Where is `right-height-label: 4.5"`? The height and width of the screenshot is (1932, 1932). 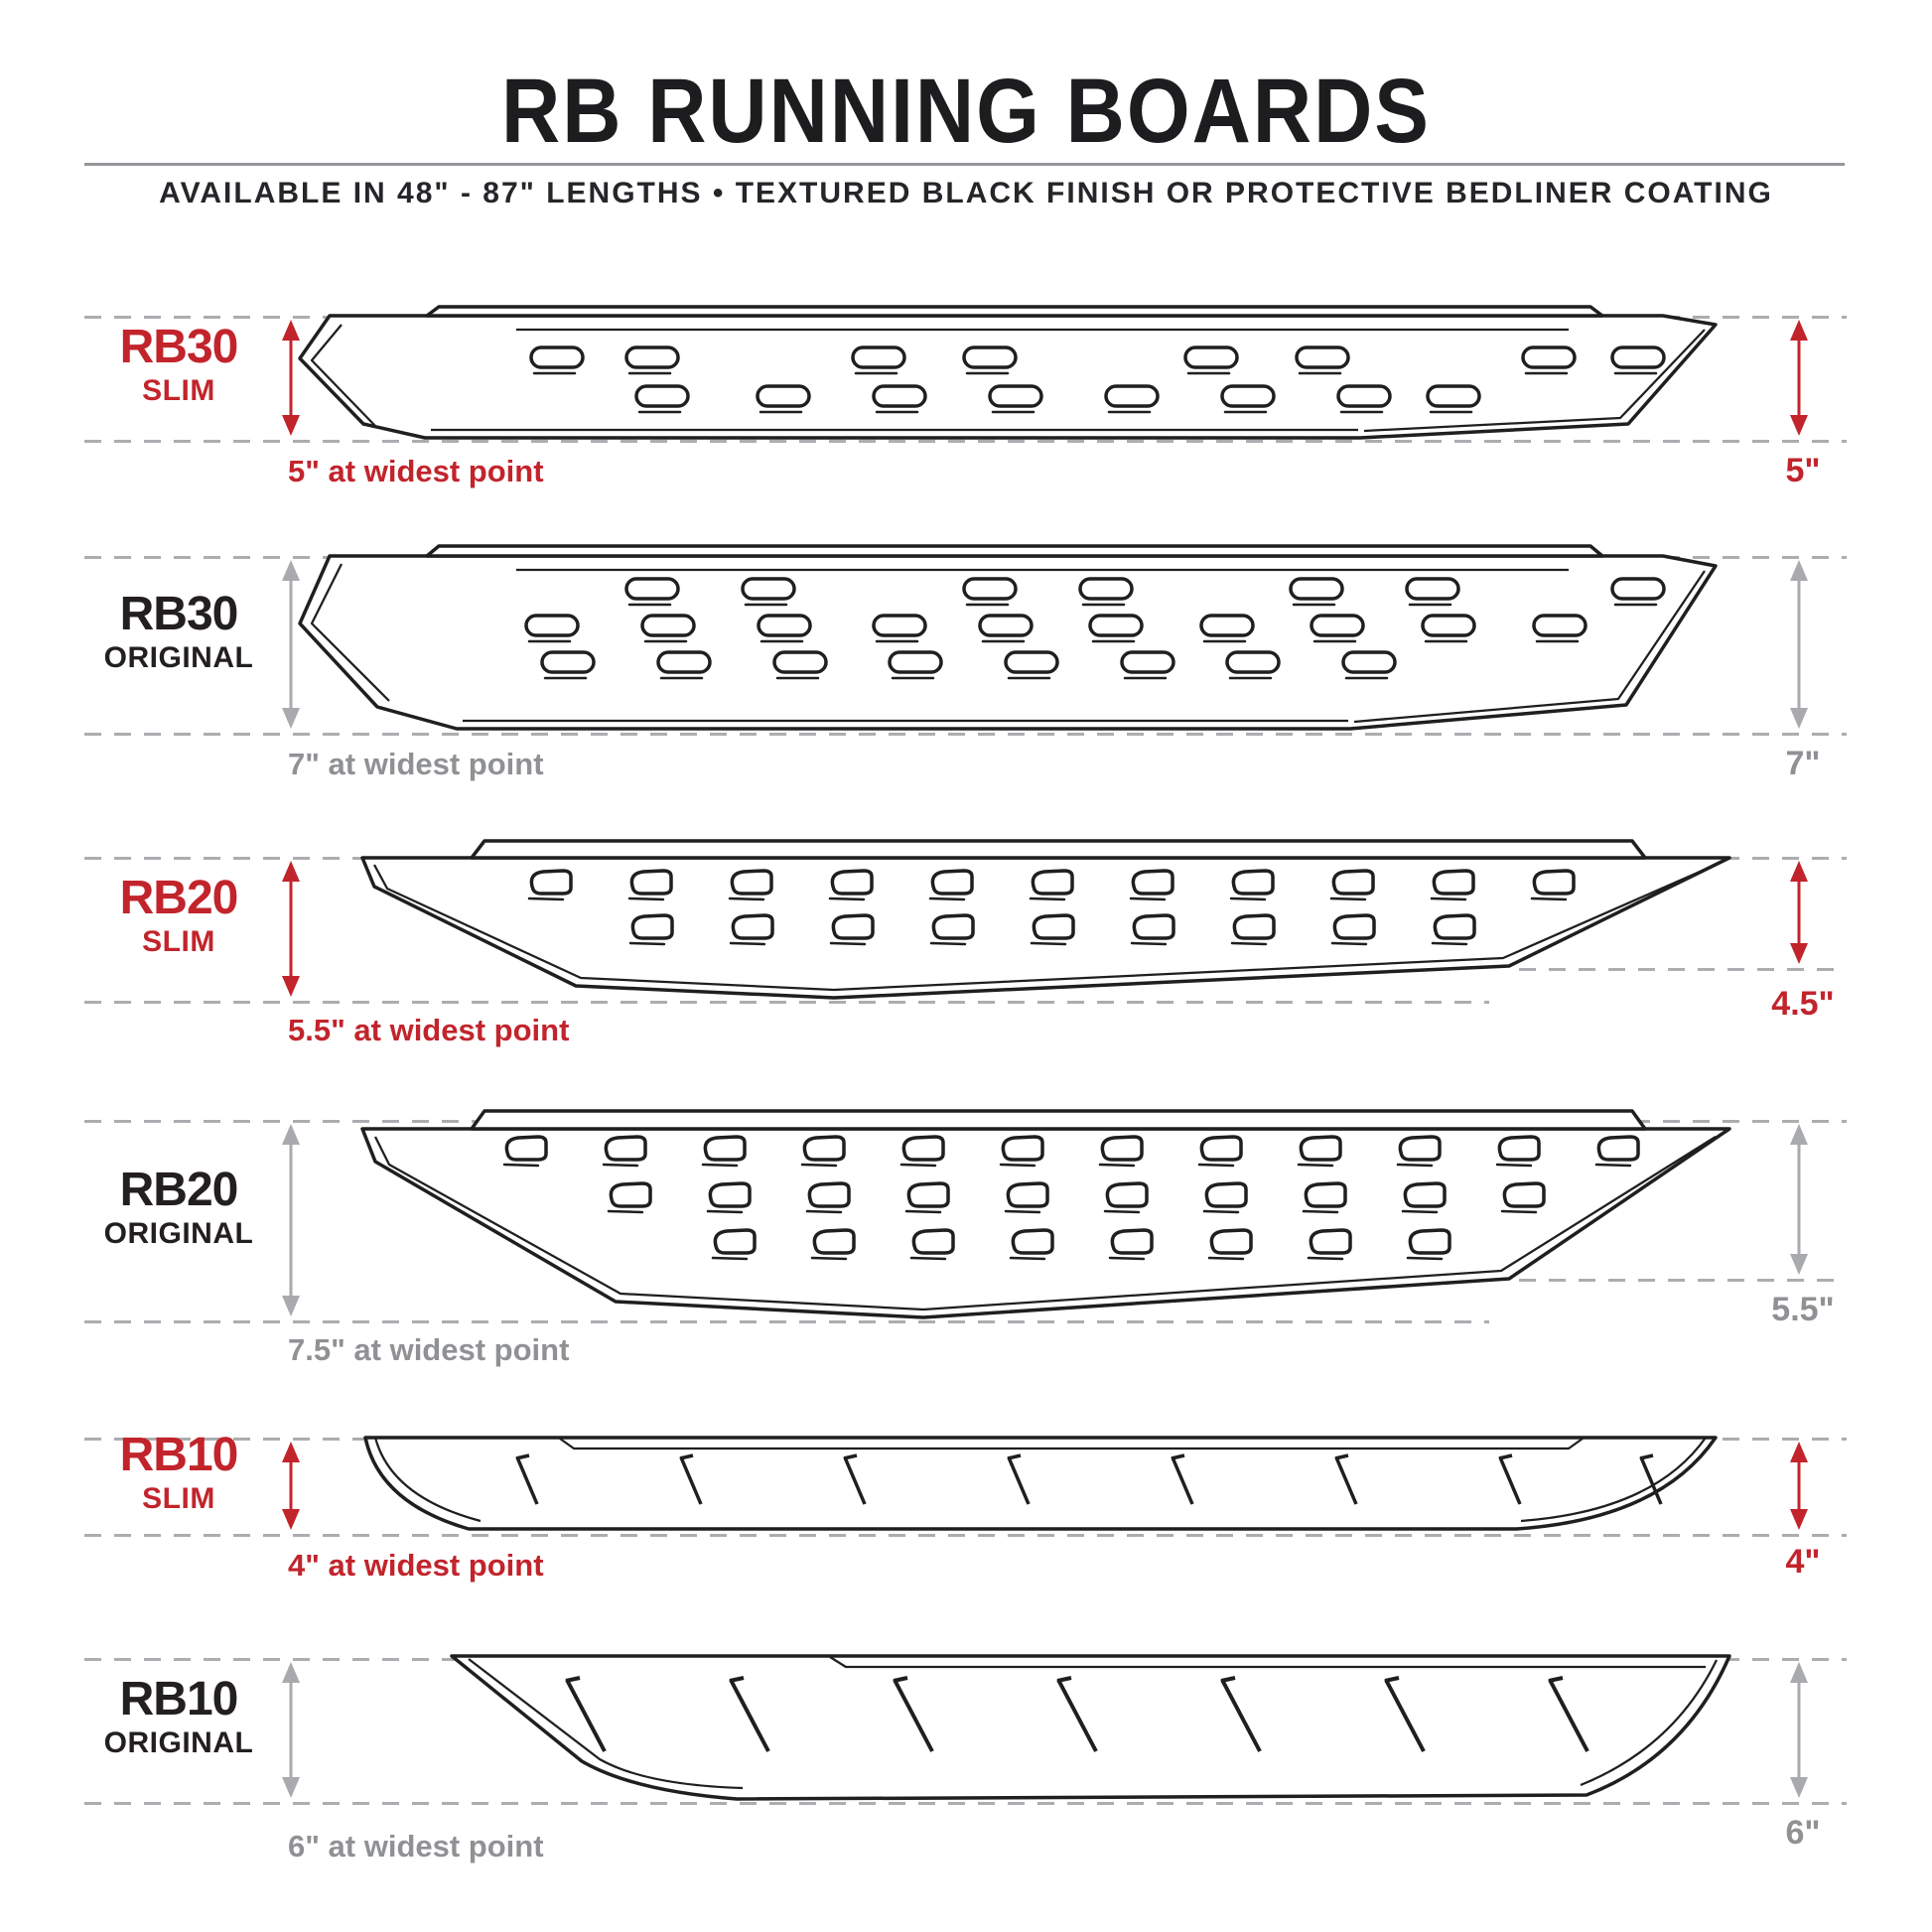
right-height-label: 4.5" is located at coordinates (1803, 1004).